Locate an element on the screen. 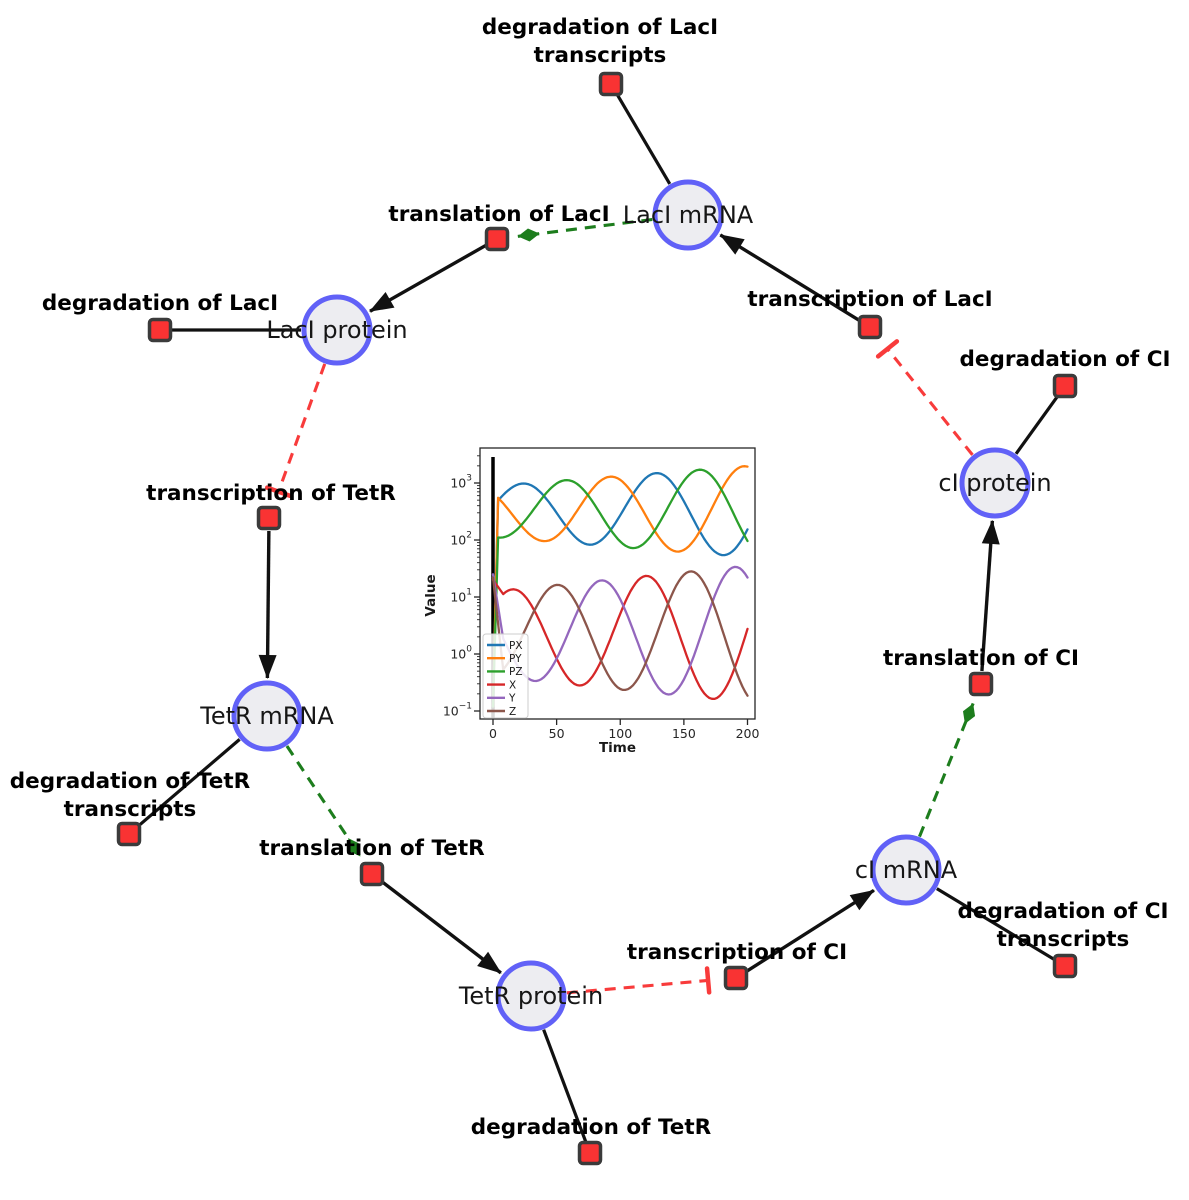  species-circle-tetr_mrna is located at coordinates (267, 716).